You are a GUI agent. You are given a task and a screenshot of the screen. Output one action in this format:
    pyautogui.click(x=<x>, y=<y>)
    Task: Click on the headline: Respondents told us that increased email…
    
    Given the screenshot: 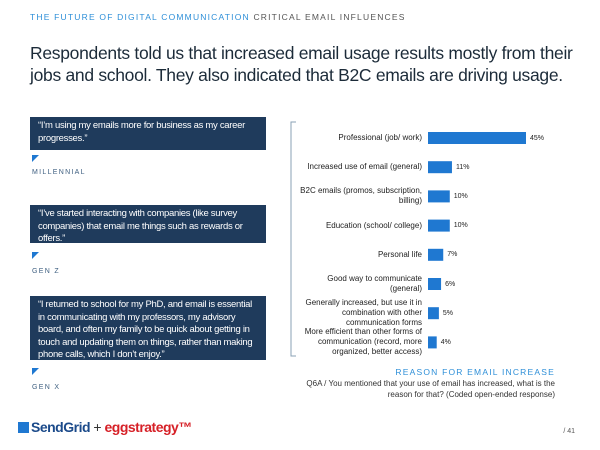 What is the action you would take?
    pyautogui.click(x=301, y=64)
    